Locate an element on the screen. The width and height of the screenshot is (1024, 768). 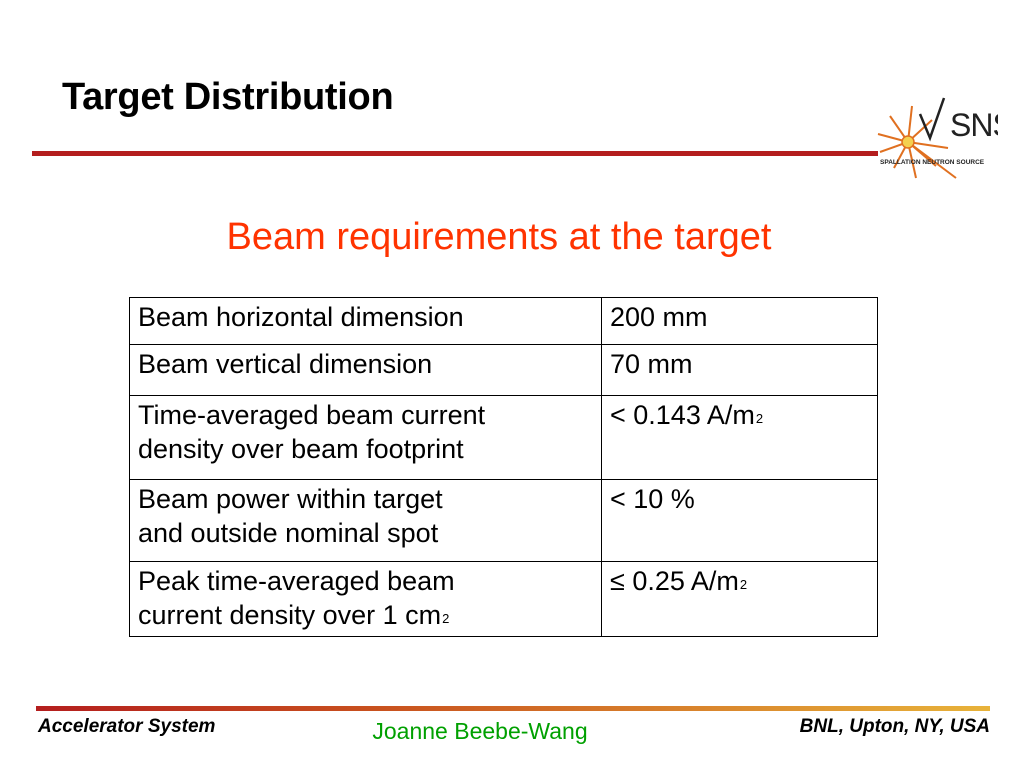
footer-right: BNL, Upton, NY, USA is located at coordinates (894, 726).